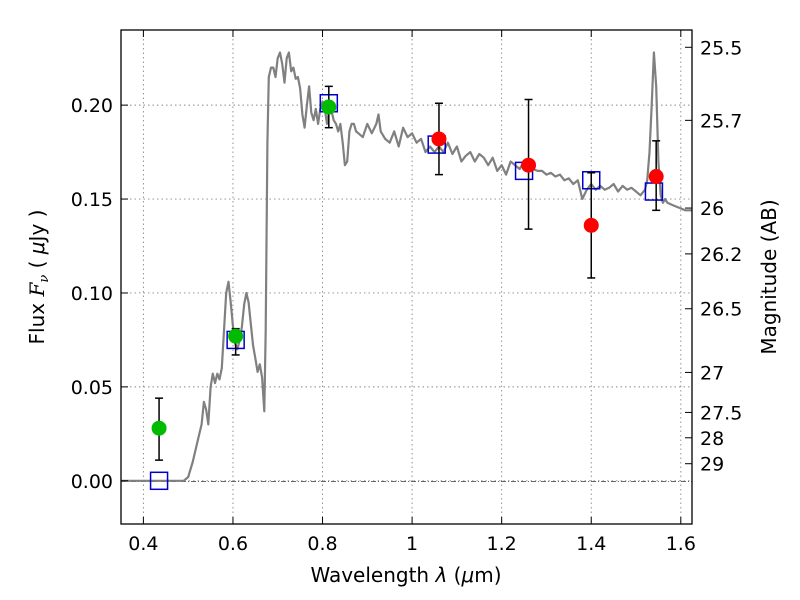 The height and width of the screenshot is (600, 800). Describe the element at coordinates (92, 106) in the screenshot. I see `y-tick-label: 0.20` at that location.